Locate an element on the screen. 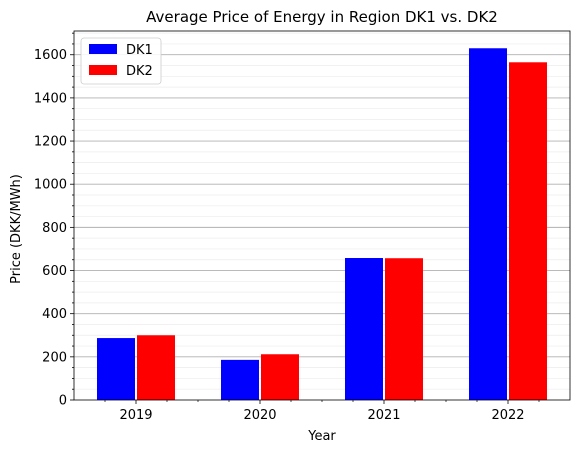 The image size is (580, 453). bar-dk2-2020 is located at coordinates (280, 377).